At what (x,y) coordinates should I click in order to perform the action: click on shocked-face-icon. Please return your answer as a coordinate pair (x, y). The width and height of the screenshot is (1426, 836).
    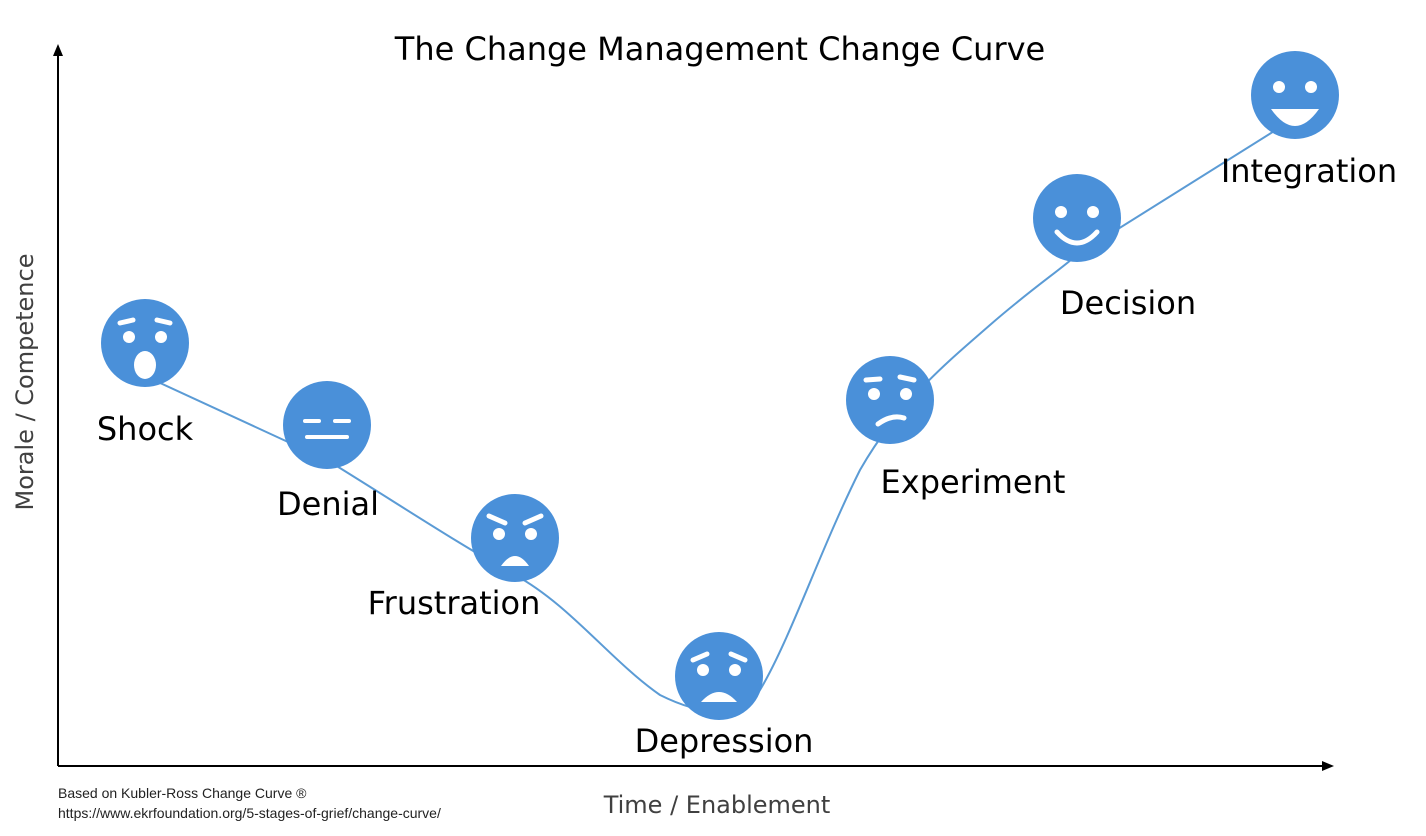
    Looking at the image, I should click on (145, 343).